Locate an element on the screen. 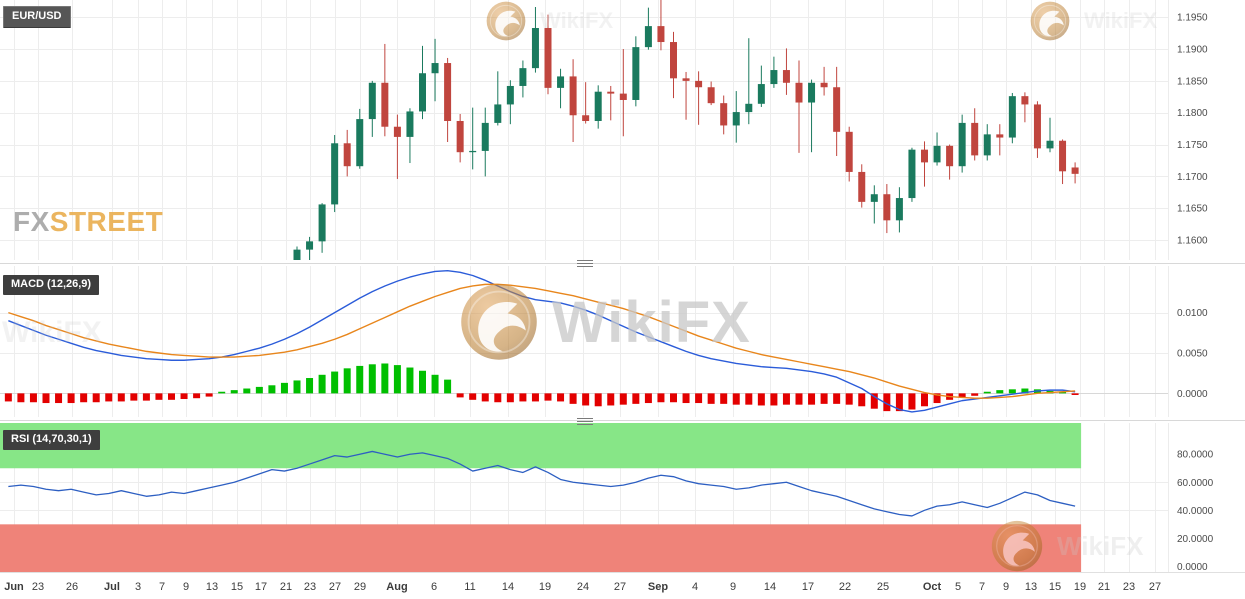 Image resolution: width=1245 pixels, height=599 pixels. svg-text: 25 is located at coordinates (883, 587).